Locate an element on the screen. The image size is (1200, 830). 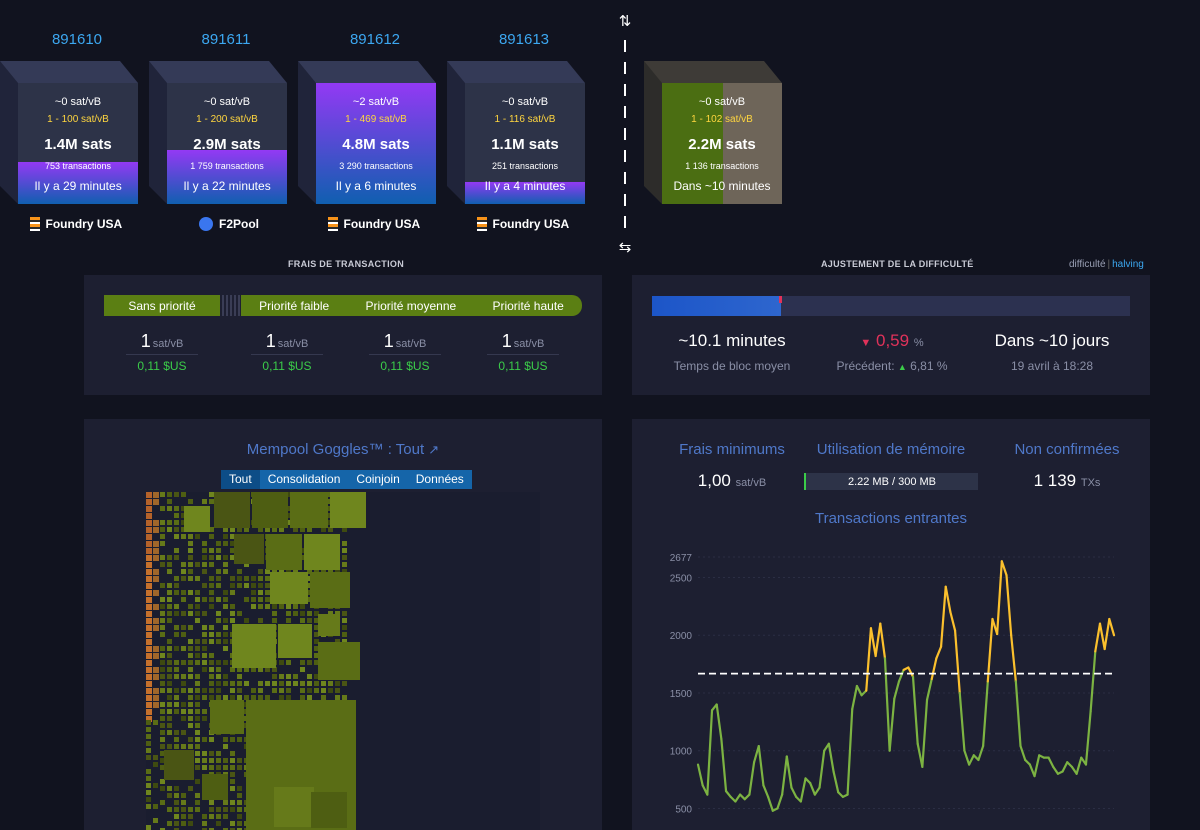
tab-tout: Tout is located at coordinates (240, 479).